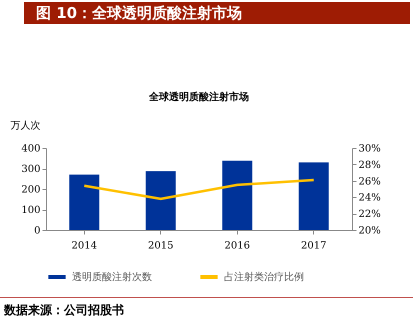  I want to click on y2-tick-label: 22%, so click(369, 214).